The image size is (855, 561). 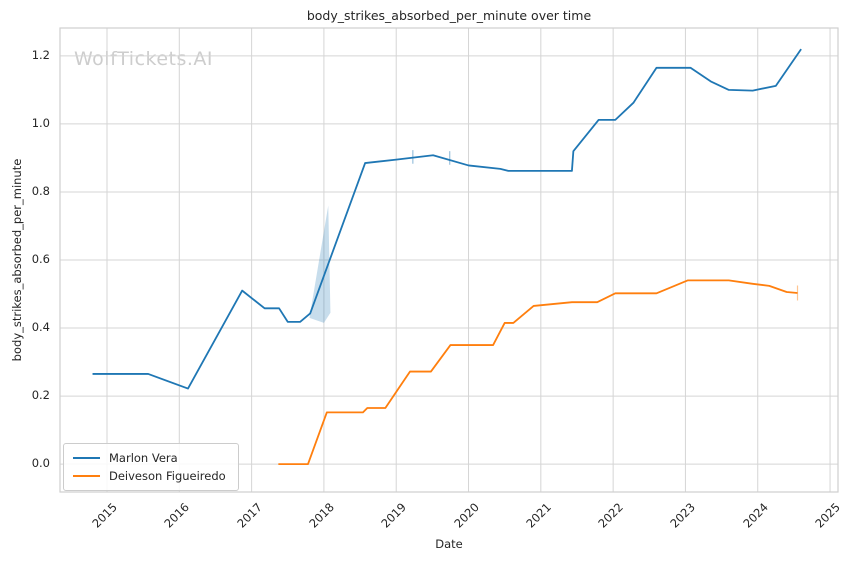 I want to click on y-tick-label: 0.8, so click(x=40, y=190).